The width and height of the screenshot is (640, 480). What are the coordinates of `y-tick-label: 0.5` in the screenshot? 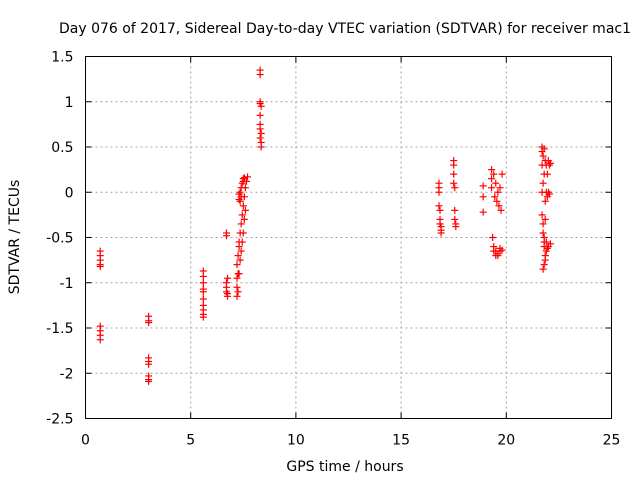 It's located at (62, 148).